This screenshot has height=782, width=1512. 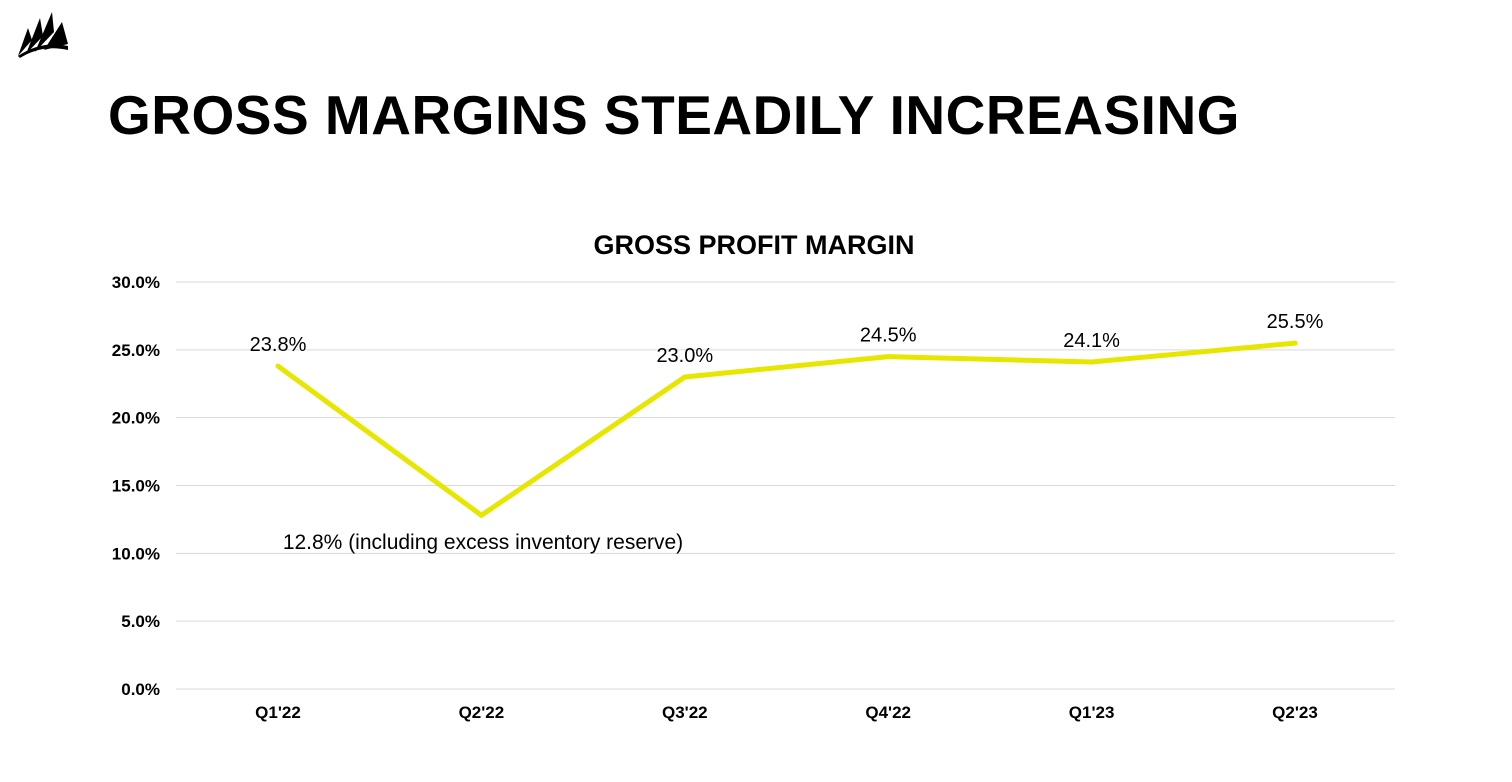 What do you see at coordinates (1092, 712) in the screenshot?
I see `x-tick-label: Q1'23` at bounding box center [1092, 712].